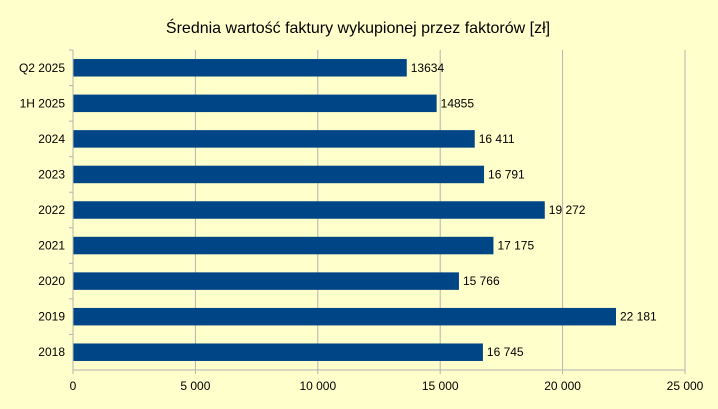 The width and height of the screenshot is (718, 409). I want to click on data-label: 19 272, so click(567, 210).